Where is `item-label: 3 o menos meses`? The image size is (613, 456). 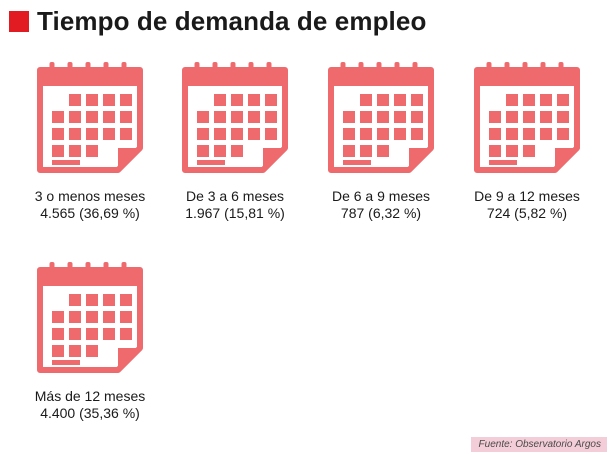 item-label: 3 o menos meses is located at coordinates (90, 196).